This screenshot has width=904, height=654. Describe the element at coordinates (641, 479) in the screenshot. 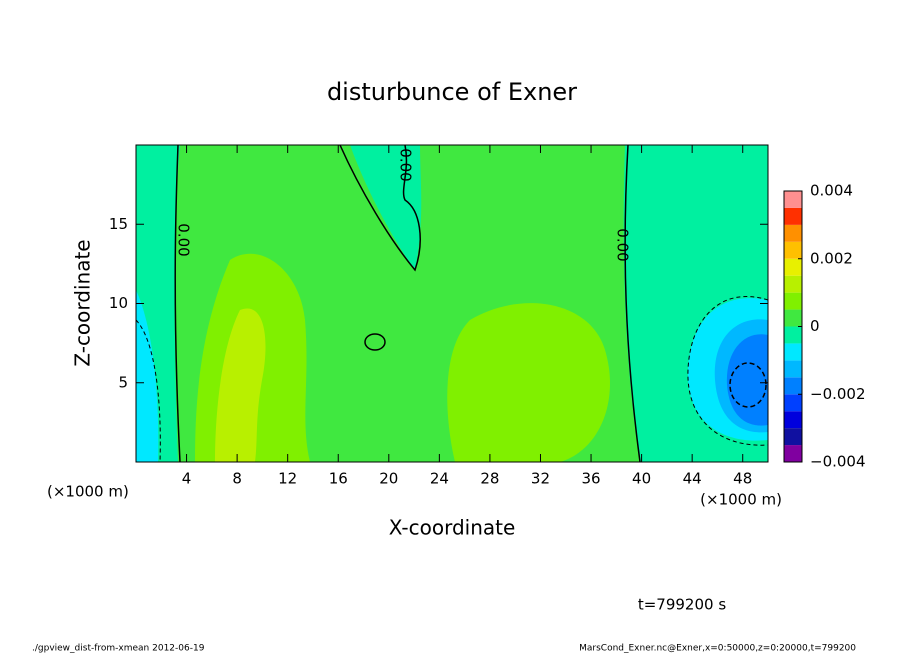

I see `x-tick-label: 40` at that location.